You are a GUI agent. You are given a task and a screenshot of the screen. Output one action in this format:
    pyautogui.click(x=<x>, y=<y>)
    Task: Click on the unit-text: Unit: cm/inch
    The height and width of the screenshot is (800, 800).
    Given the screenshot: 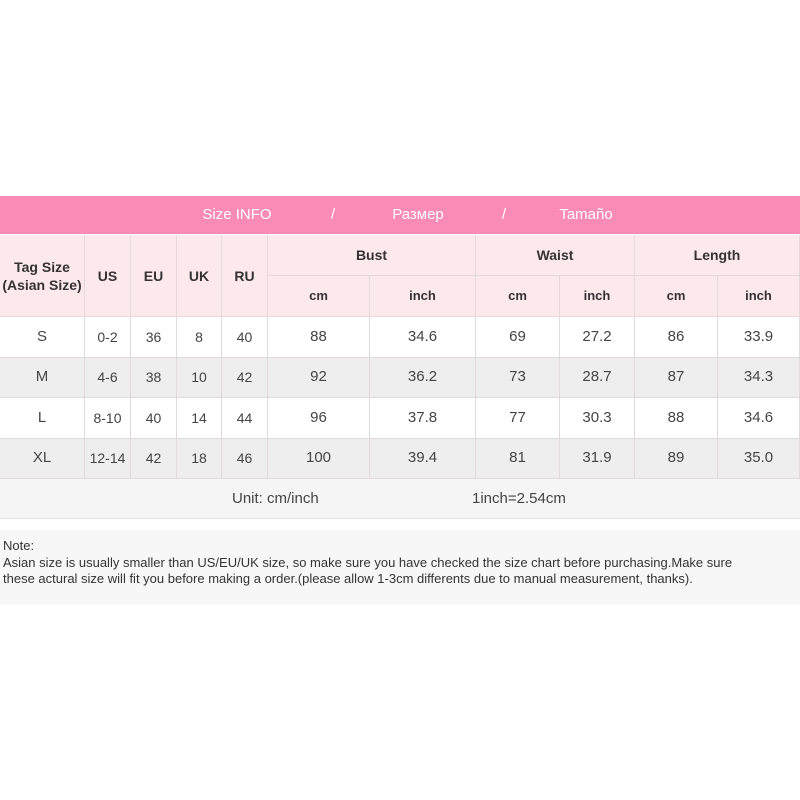 What is the action you would take?
    pyautogui.click(x=275, y=498)
    